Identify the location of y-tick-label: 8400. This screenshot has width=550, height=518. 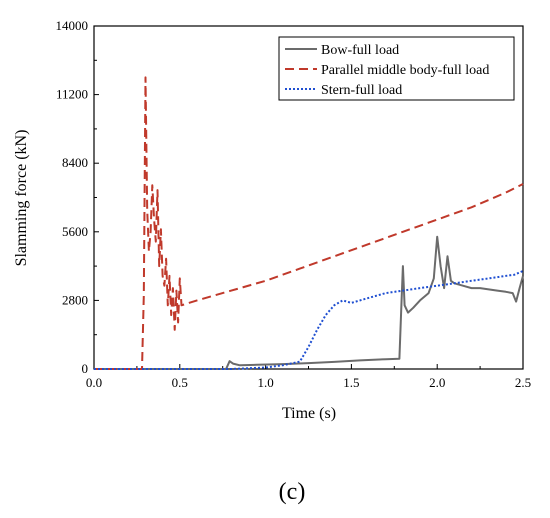
(75, 162).